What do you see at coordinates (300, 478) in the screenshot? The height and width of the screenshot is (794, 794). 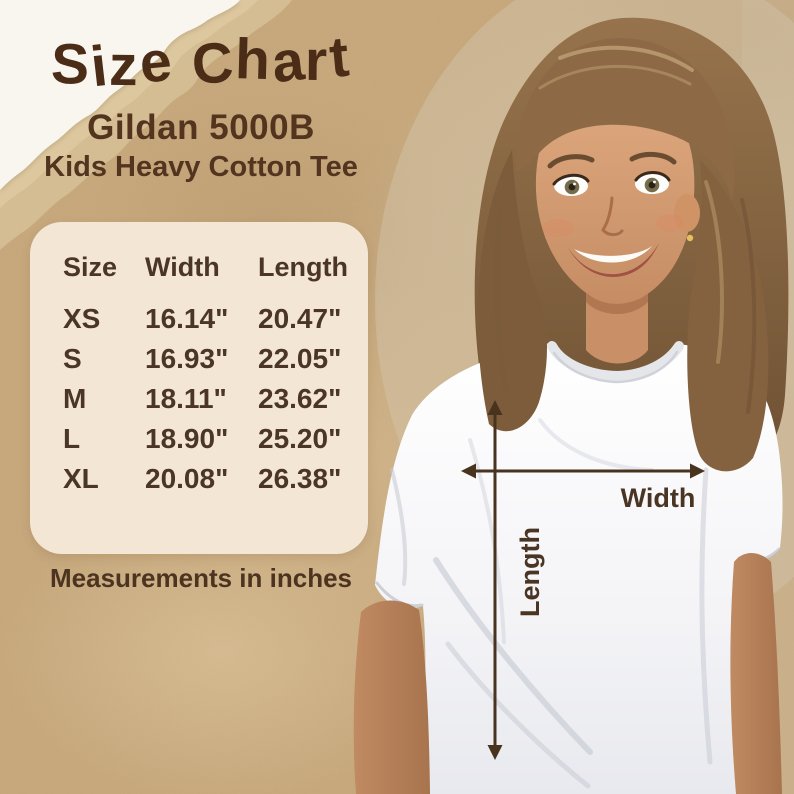 I see `cell-length: 26.38"` at bounding box center [300, 478].